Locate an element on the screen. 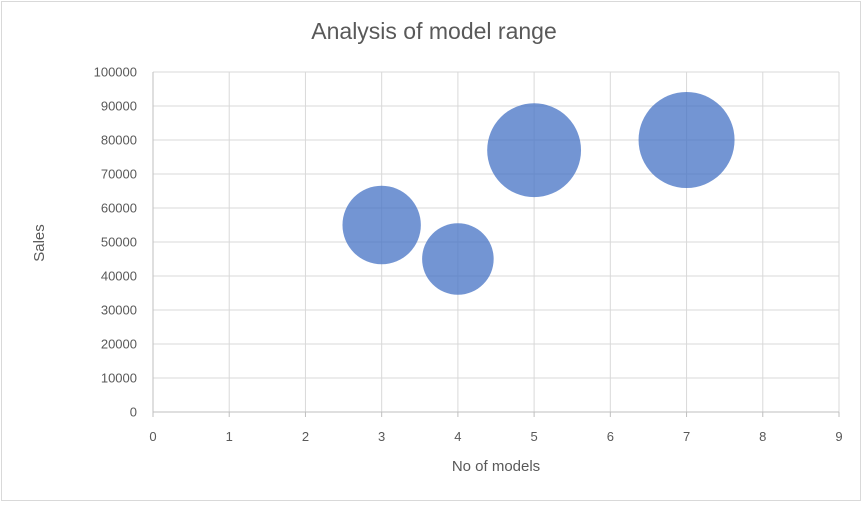 The width and height of the screenshot is (864, 505). x-tick-label: 8 is located at coordinates (762, 436).